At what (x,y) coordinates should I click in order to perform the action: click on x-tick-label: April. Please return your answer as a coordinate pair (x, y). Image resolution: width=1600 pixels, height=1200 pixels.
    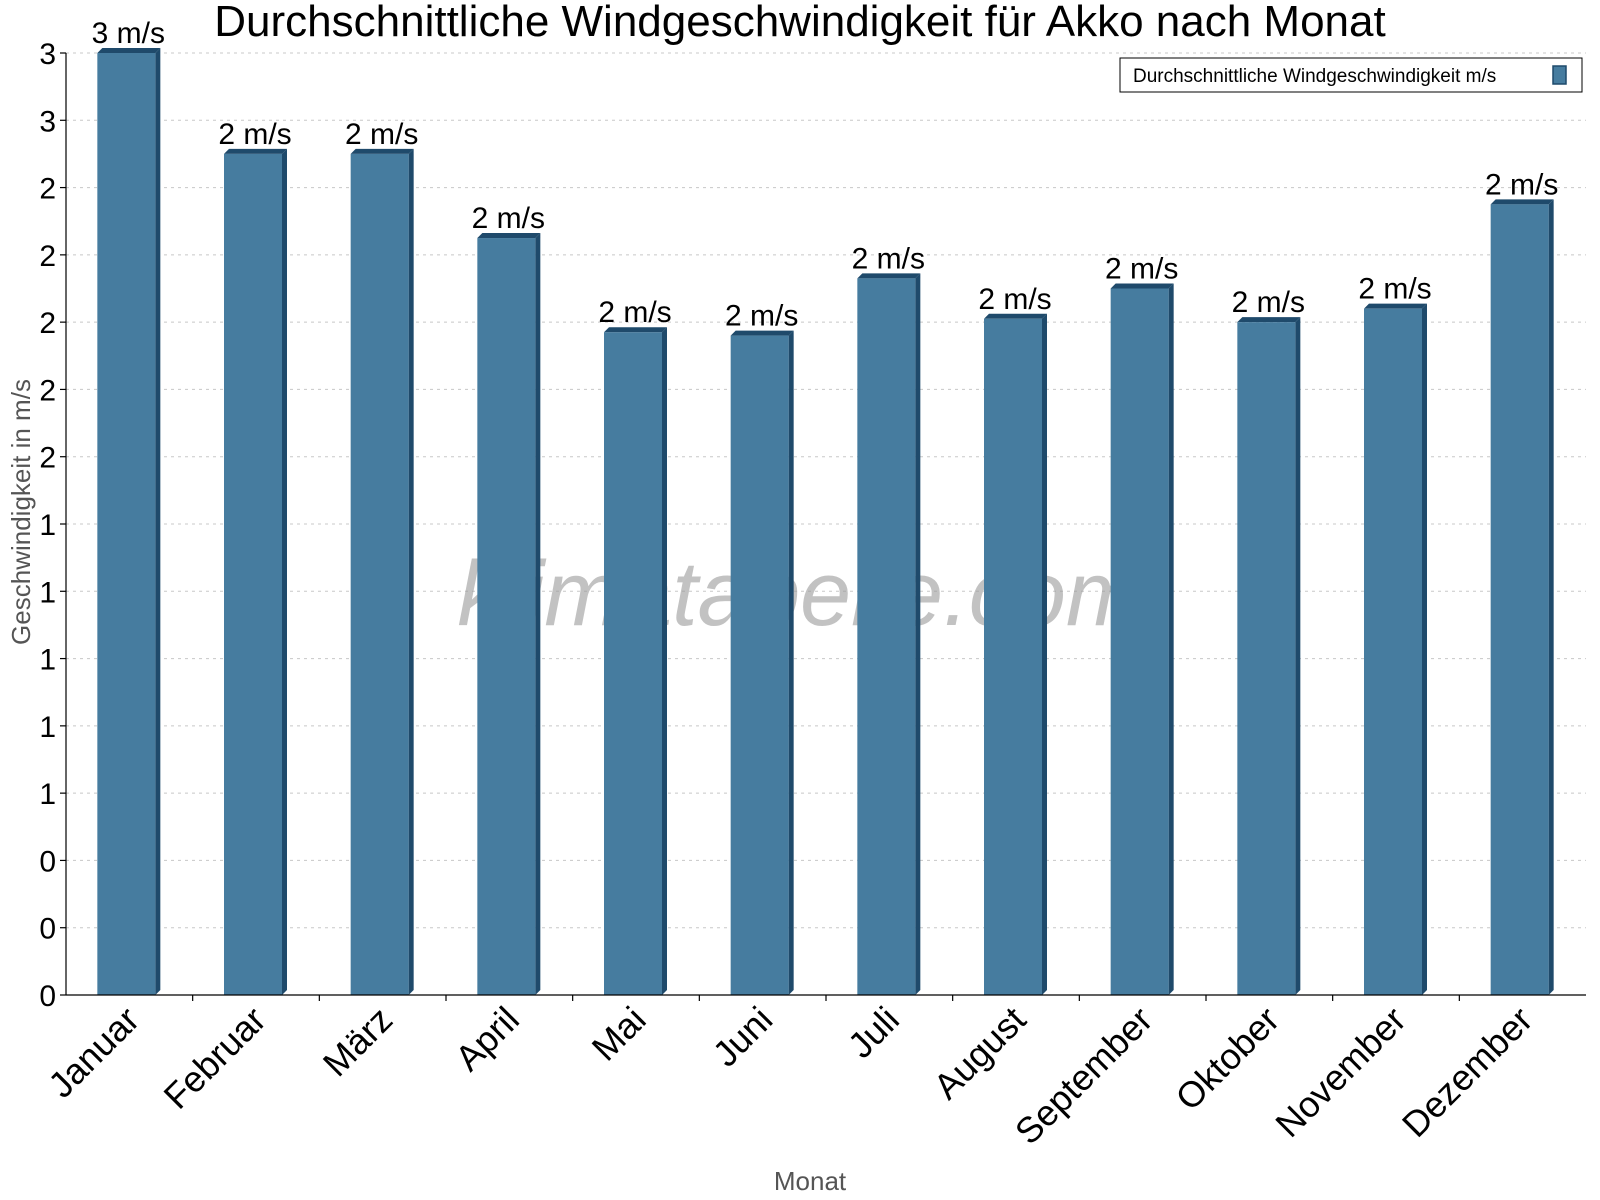
    Looking at the image, I should click on (487, 1039).